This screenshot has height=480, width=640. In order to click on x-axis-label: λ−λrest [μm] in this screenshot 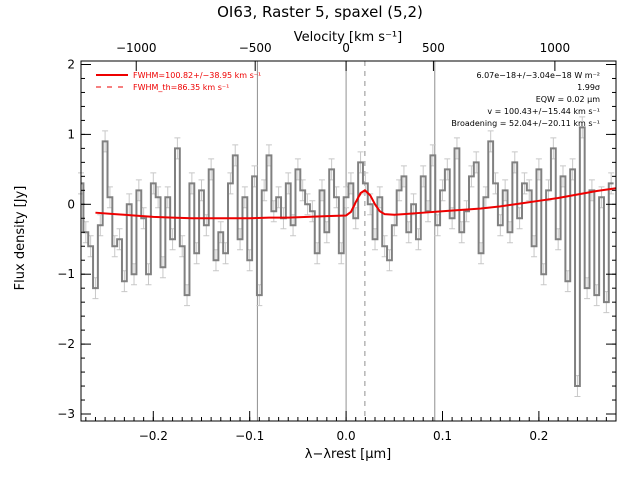, I will do `click(348, 454)`.